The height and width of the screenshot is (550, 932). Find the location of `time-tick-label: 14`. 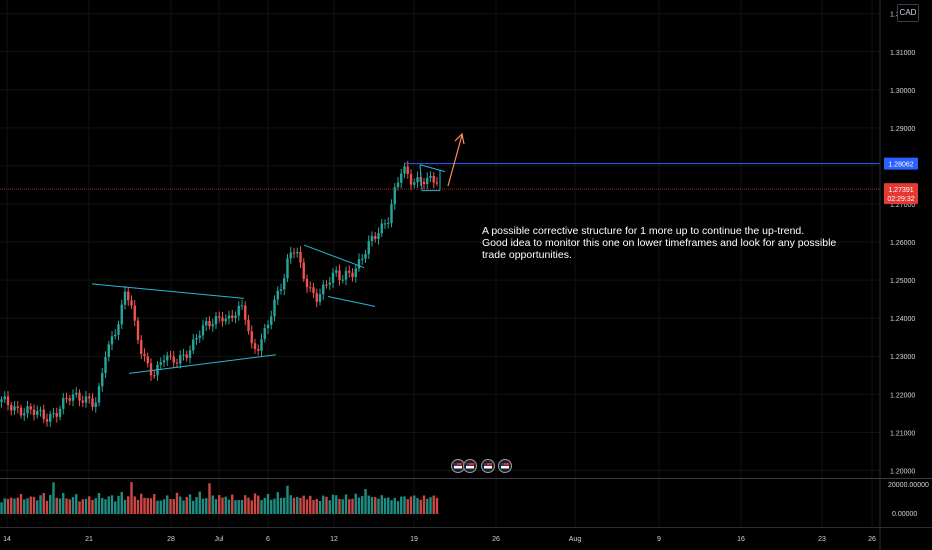

time-tick-label: 14 is located at coordinates (7, 539).